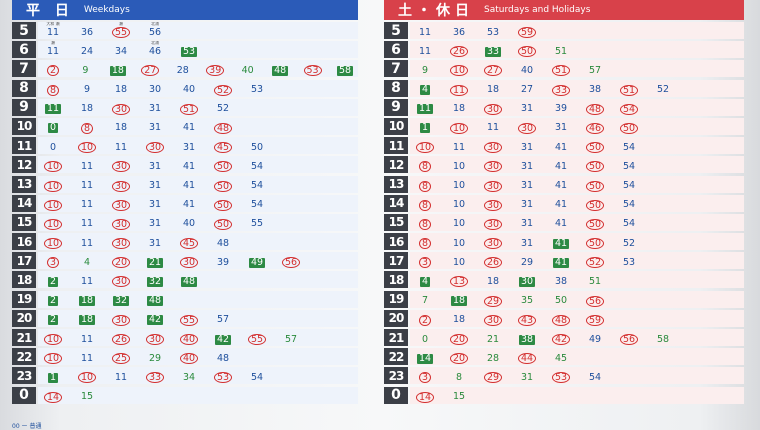 This screenshot has width=760, height=430. What do you see at coordinates (527, 359) in the screenshot?
I see `minute-value: 44` at bounding box center [527, 359].